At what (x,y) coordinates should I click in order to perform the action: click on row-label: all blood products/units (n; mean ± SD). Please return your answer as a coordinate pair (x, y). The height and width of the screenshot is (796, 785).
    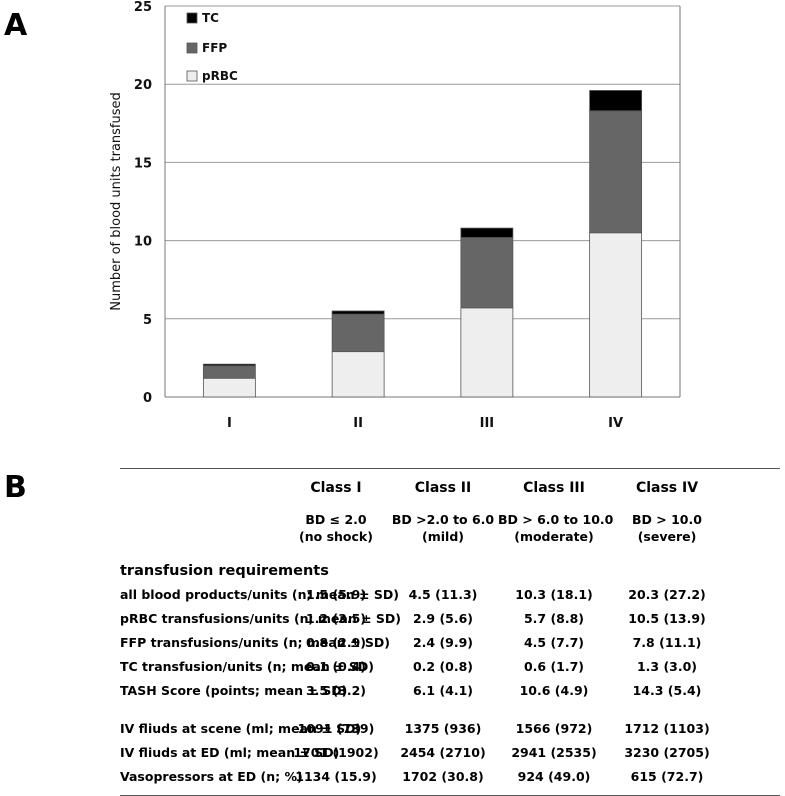
    Looking at the image, I should click on (259, 594).